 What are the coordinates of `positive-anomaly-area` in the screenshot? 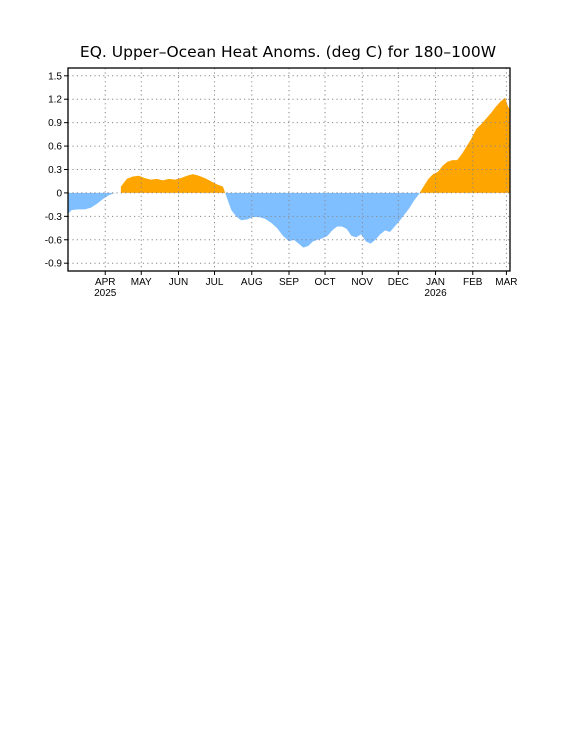 It's located at (173, 183).